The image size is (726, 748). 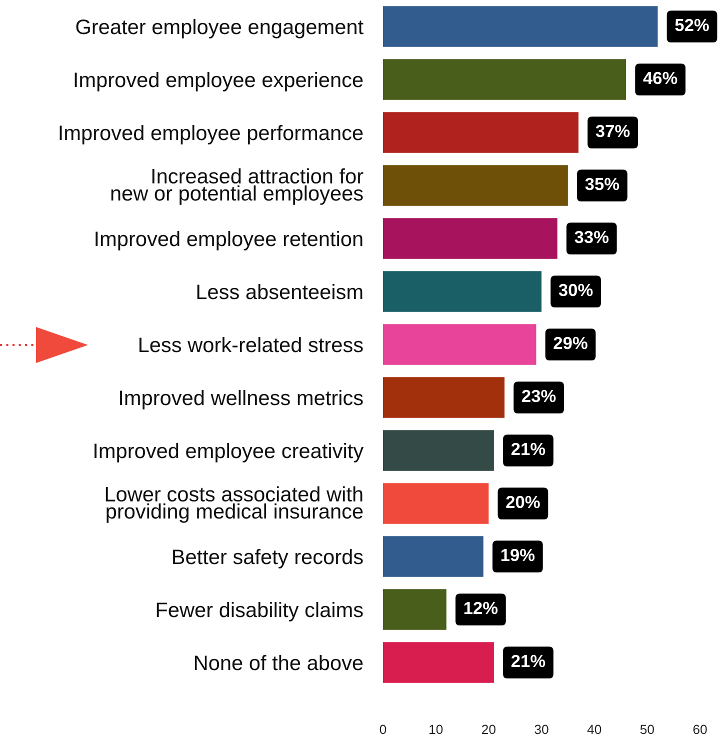 What do you see at coordinates (647, 729) in the screenshot?
I see `x-tick-label: 50` at bounding box center [647, 729].